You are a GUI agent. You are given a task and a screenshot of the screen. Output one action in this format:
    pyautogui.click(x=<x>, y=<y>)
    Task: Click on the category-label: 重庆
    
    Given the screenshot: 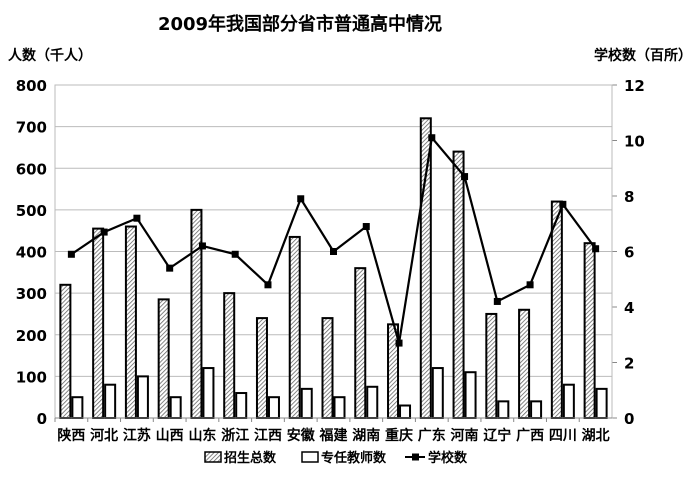 What is the action you would take?
    pyautogui.click(x=399, y=435)
    